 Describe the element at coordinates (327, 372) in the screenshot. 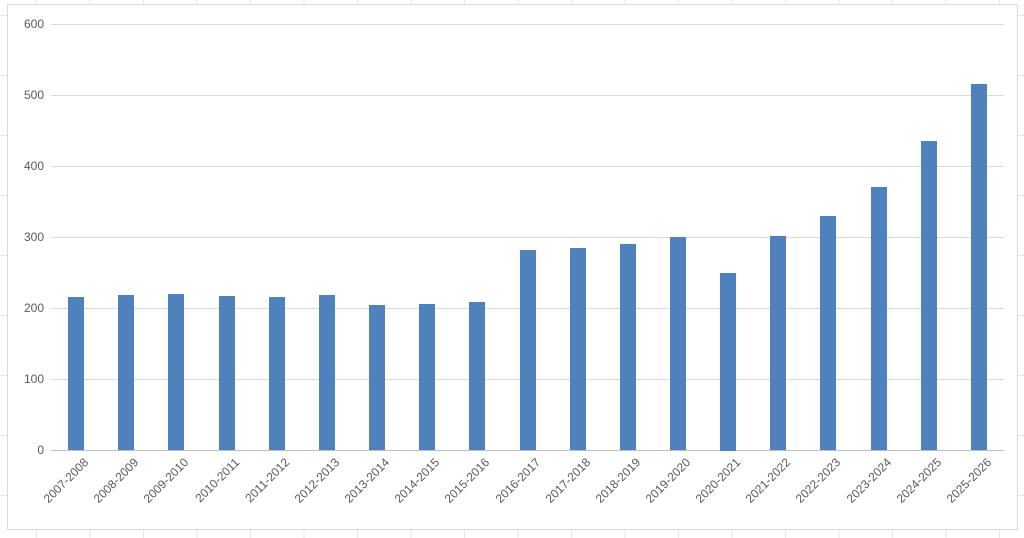

I see `bar-2012-2013` at that location.